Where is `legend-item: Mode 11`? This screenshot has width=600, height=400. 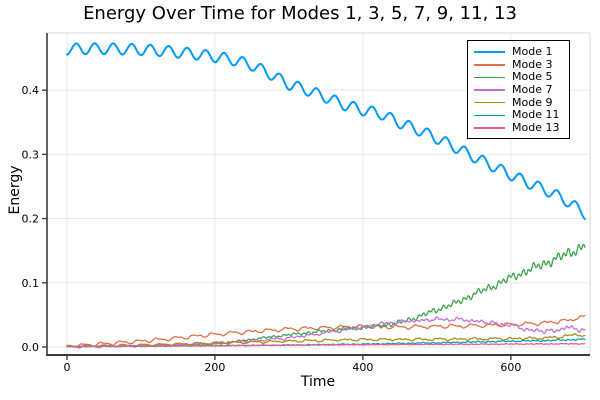 legend-item: Mode 11 is located at coordinates (519, 115).